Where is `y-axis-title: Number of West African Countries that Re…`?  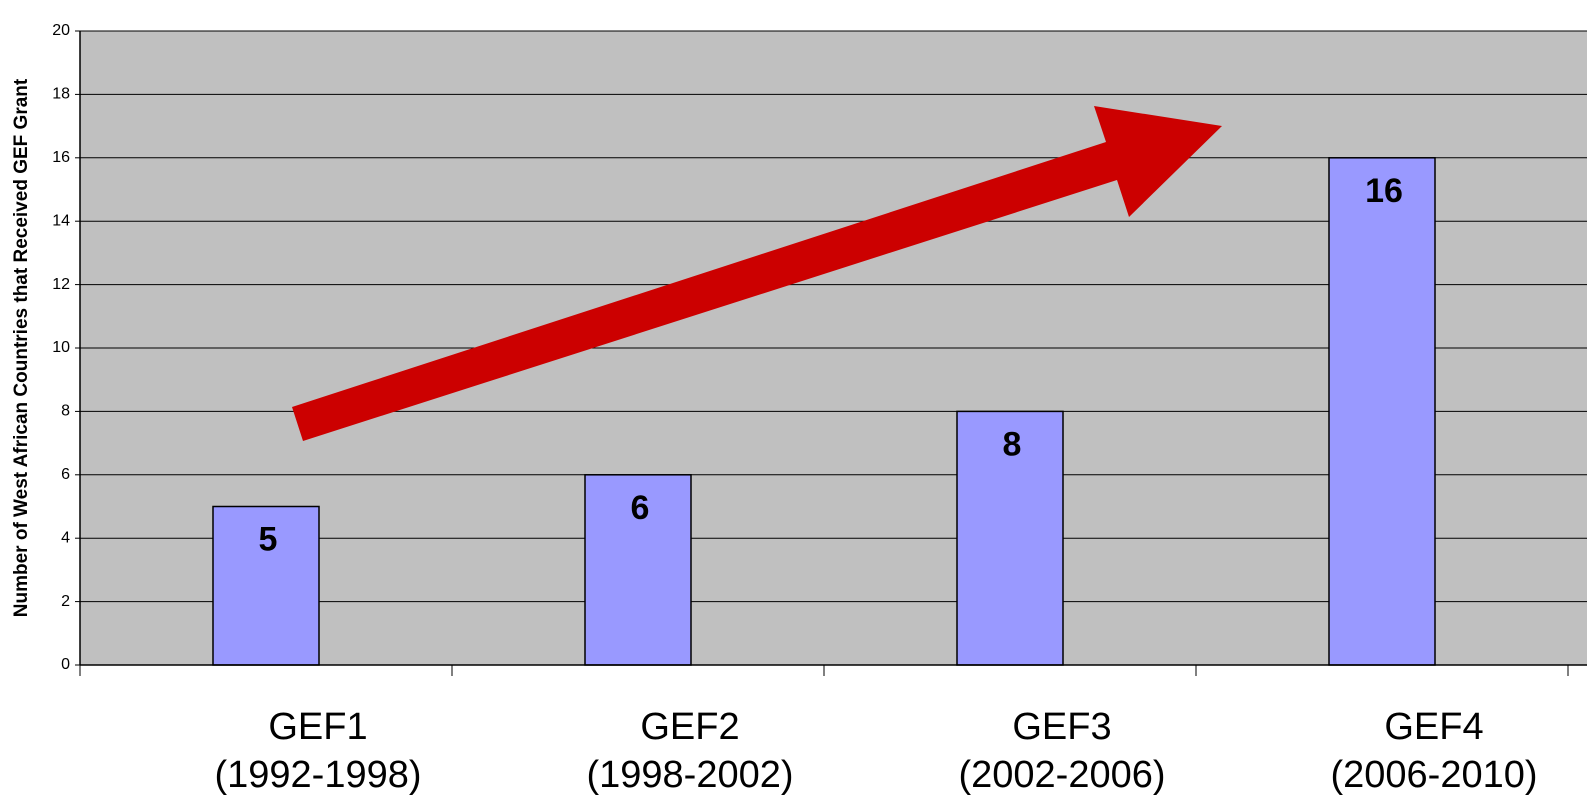
y-axis-title: Number of West African Countries that Re… is located at coordinates (21, 347).